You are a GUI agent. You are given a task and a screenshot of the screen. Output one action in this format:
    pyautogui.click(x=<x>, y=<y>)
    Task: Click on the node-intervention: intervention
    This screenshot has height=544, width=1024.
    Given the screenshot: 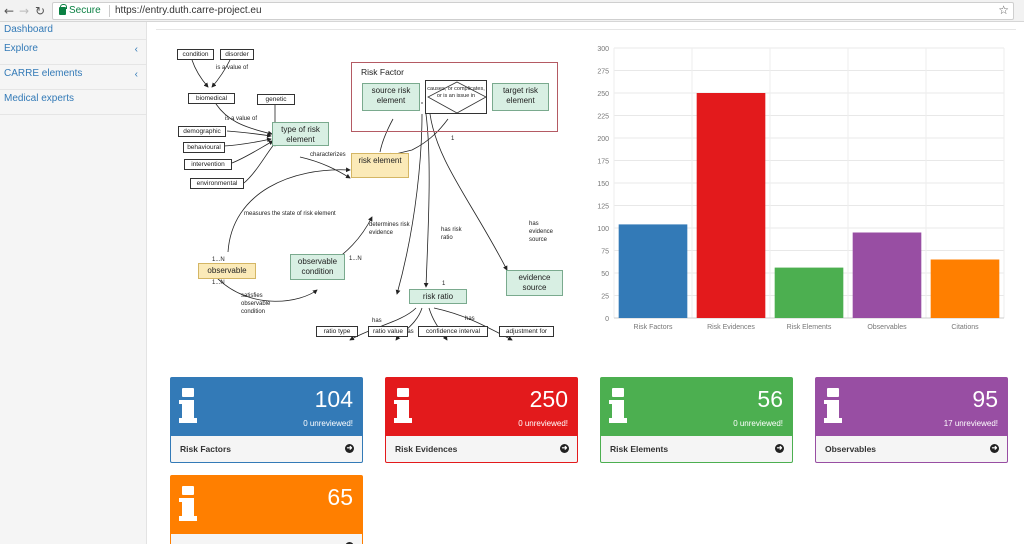 What is the action you would take?
    pyautogui.click(x=208, y=164)
    